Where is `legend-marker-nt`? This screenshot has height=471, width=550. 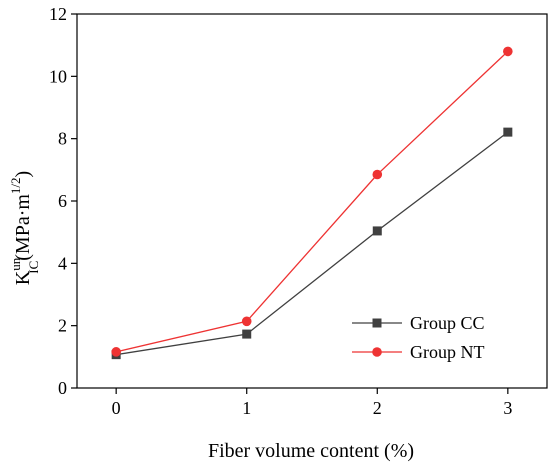
legend-marker-nt is located at coordinates (377, 352).